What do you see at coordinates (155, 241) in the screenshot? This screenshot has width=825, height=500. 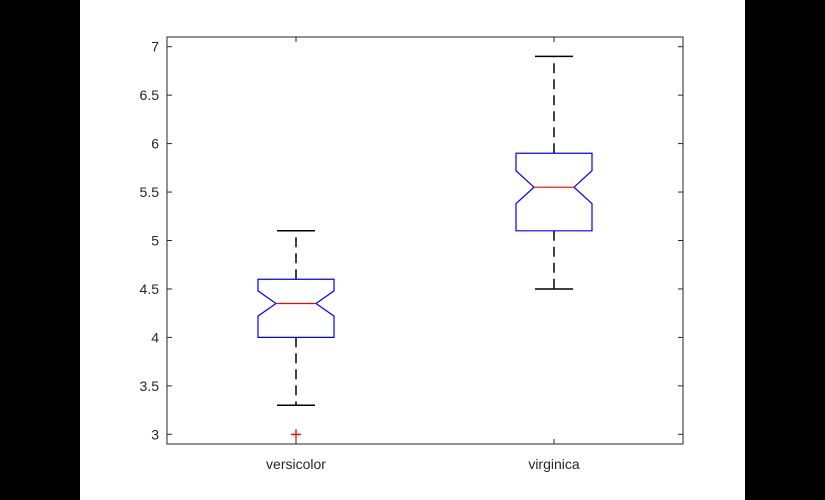 I see `y-tick-label: 5` at bounding box center [155, 241].